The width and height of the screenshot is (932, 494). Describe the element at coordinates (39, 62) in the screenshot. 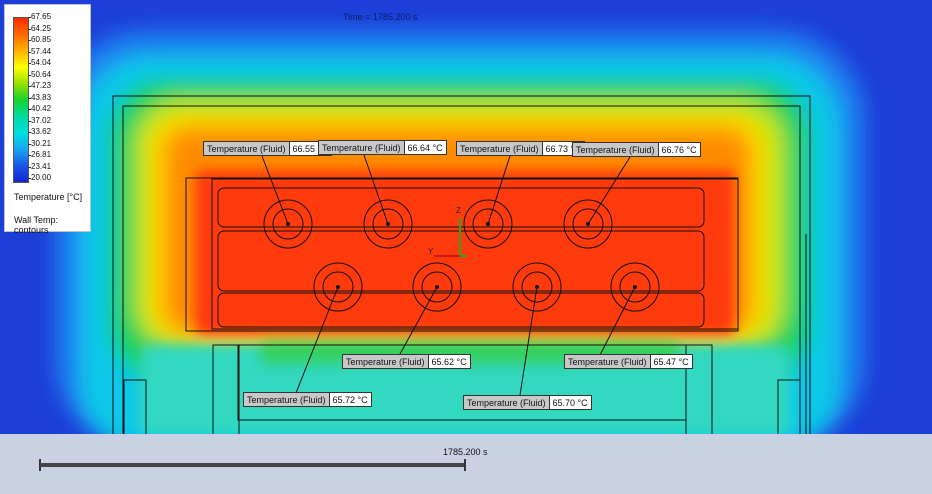

I see `legend-tick: 54.04` at that location.